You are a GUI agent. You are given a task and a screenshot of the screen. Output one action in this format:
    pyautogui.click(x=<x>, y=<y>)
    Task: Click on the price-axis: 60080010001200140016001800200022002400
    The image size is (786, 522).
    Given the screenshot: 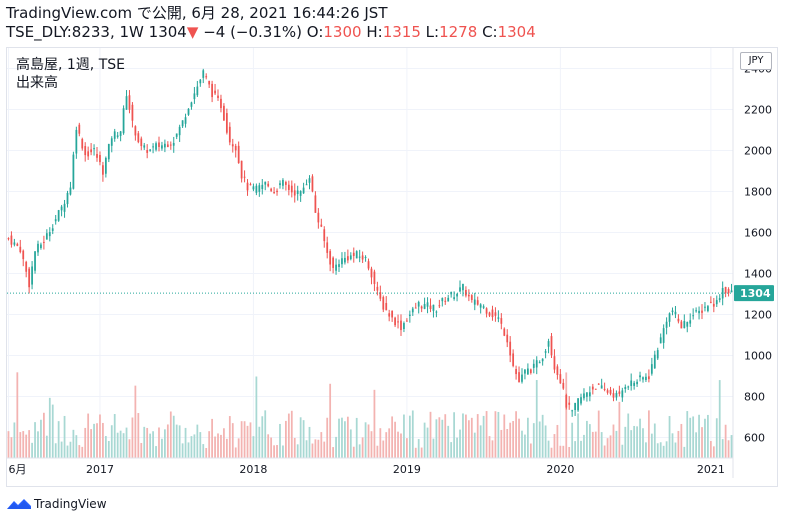 What is the action you would take?
    pyautogui.click(x=752, y=263)
    